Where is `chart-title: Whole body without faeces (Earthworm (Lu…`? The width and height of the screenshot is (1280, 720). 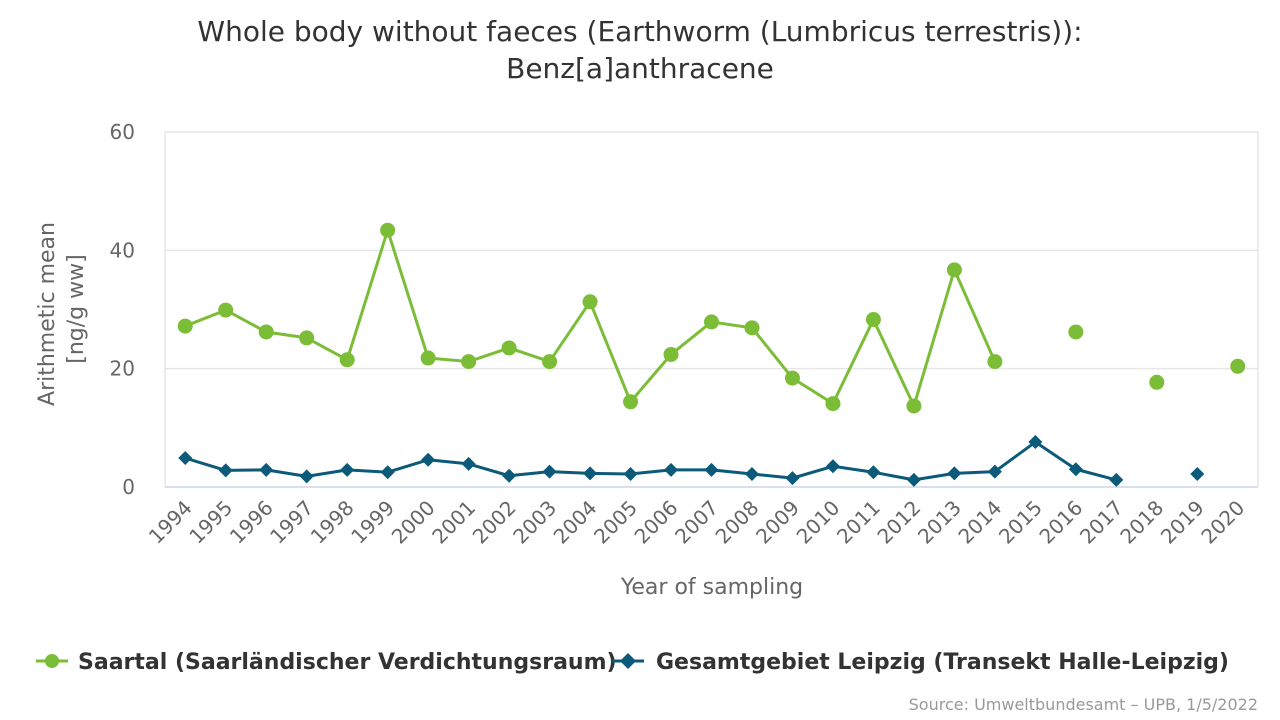 chart-title: Whole body without faeces (Earthworm (Lu… is located at coordinates (639, 50).